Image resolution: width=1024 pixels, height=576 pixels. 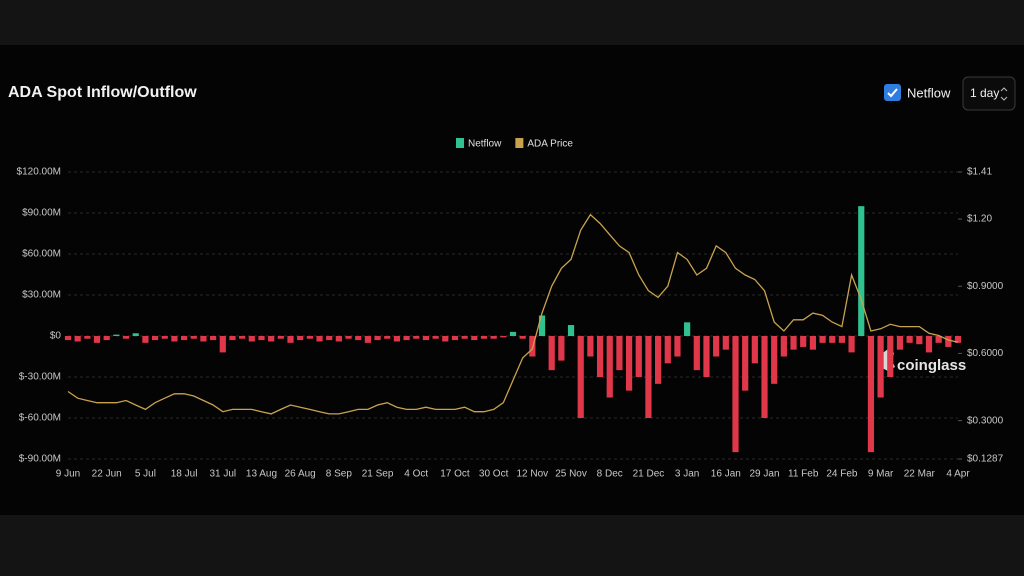 I want to click on chart-title: ADA Spot Inflow/Outflow, so click(x=102, y=92).